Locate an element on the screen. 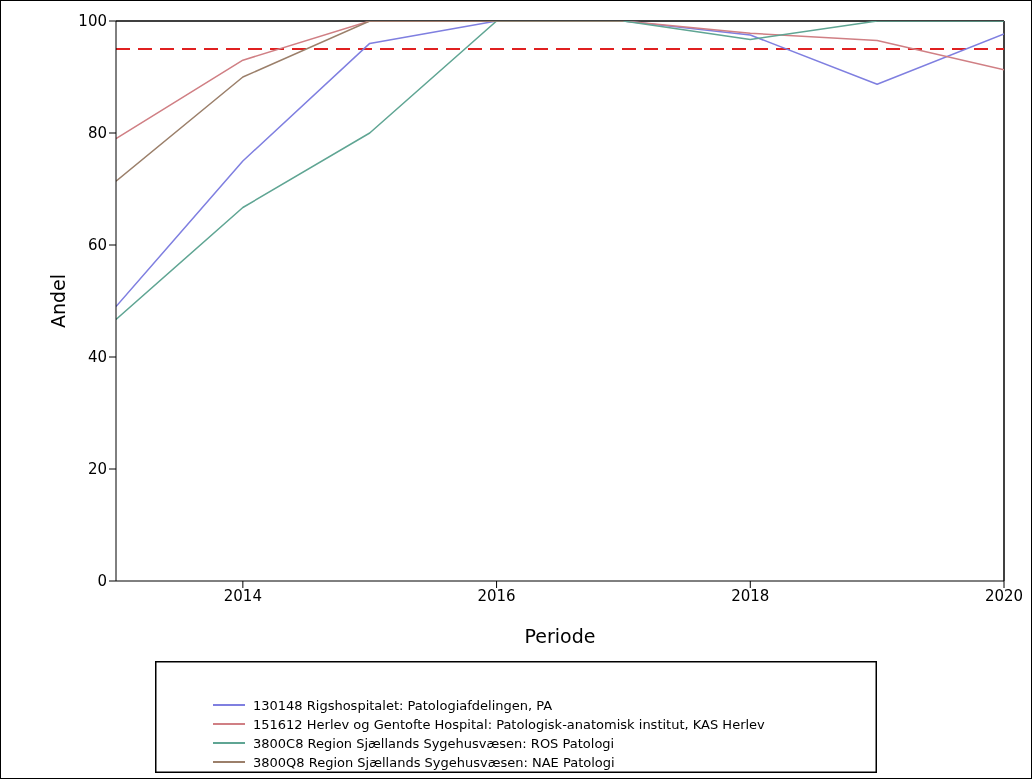  y-tick-label: 20 is located at coordinates (97, 469).